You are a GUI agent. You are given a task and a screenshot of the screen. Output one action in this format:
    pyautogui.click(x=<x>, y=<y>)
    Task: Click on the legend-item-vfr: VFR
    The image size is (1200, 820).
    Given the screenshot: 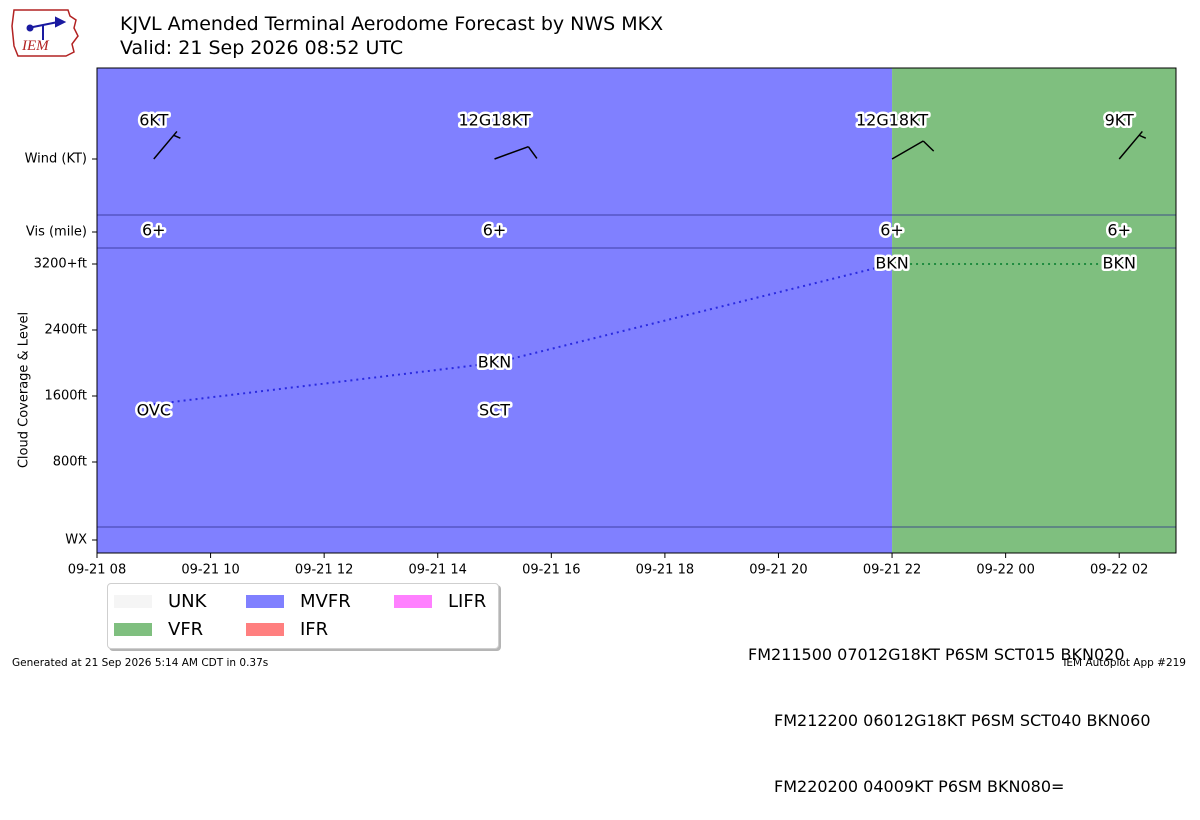 What is the action you would take?
    pyautogui.click(x=158, y=629)
    